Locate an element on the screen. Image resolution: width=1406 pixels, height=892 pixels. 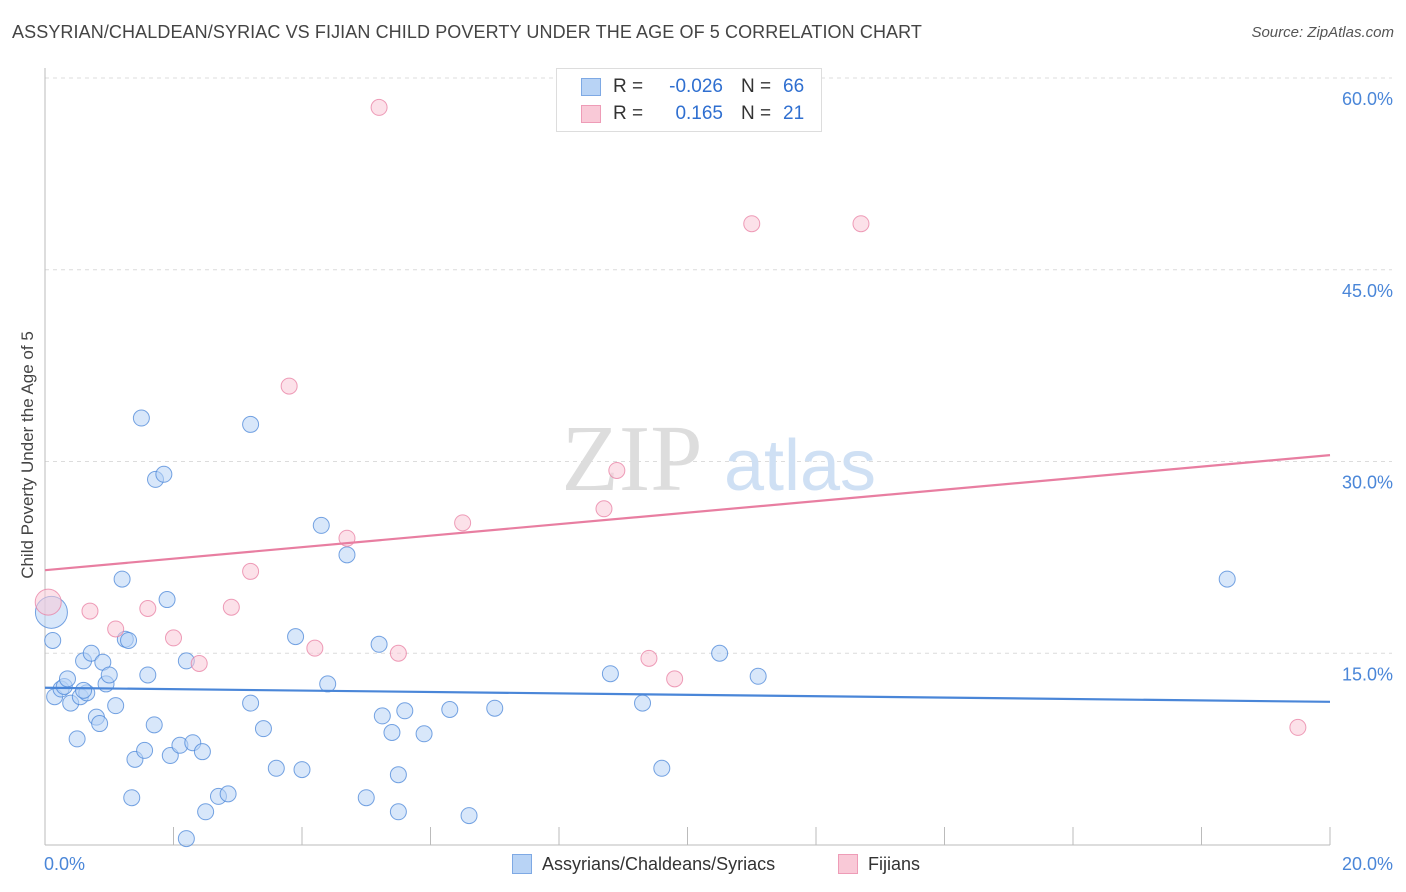
legend-swatch-pink is located at coordinates (848, 864).